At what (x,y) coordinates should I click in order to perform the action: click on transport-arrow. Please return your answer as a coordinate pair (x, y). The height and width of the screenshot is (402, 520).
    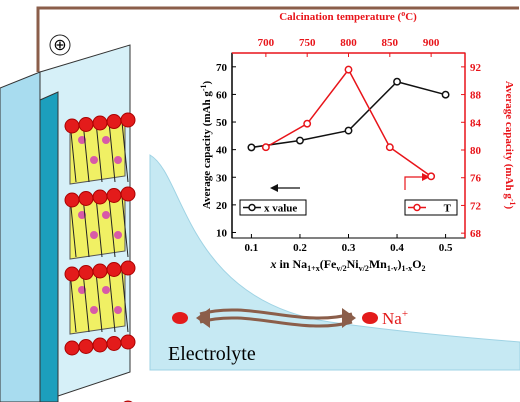
    Looking at the image, I should click on (276, 318).